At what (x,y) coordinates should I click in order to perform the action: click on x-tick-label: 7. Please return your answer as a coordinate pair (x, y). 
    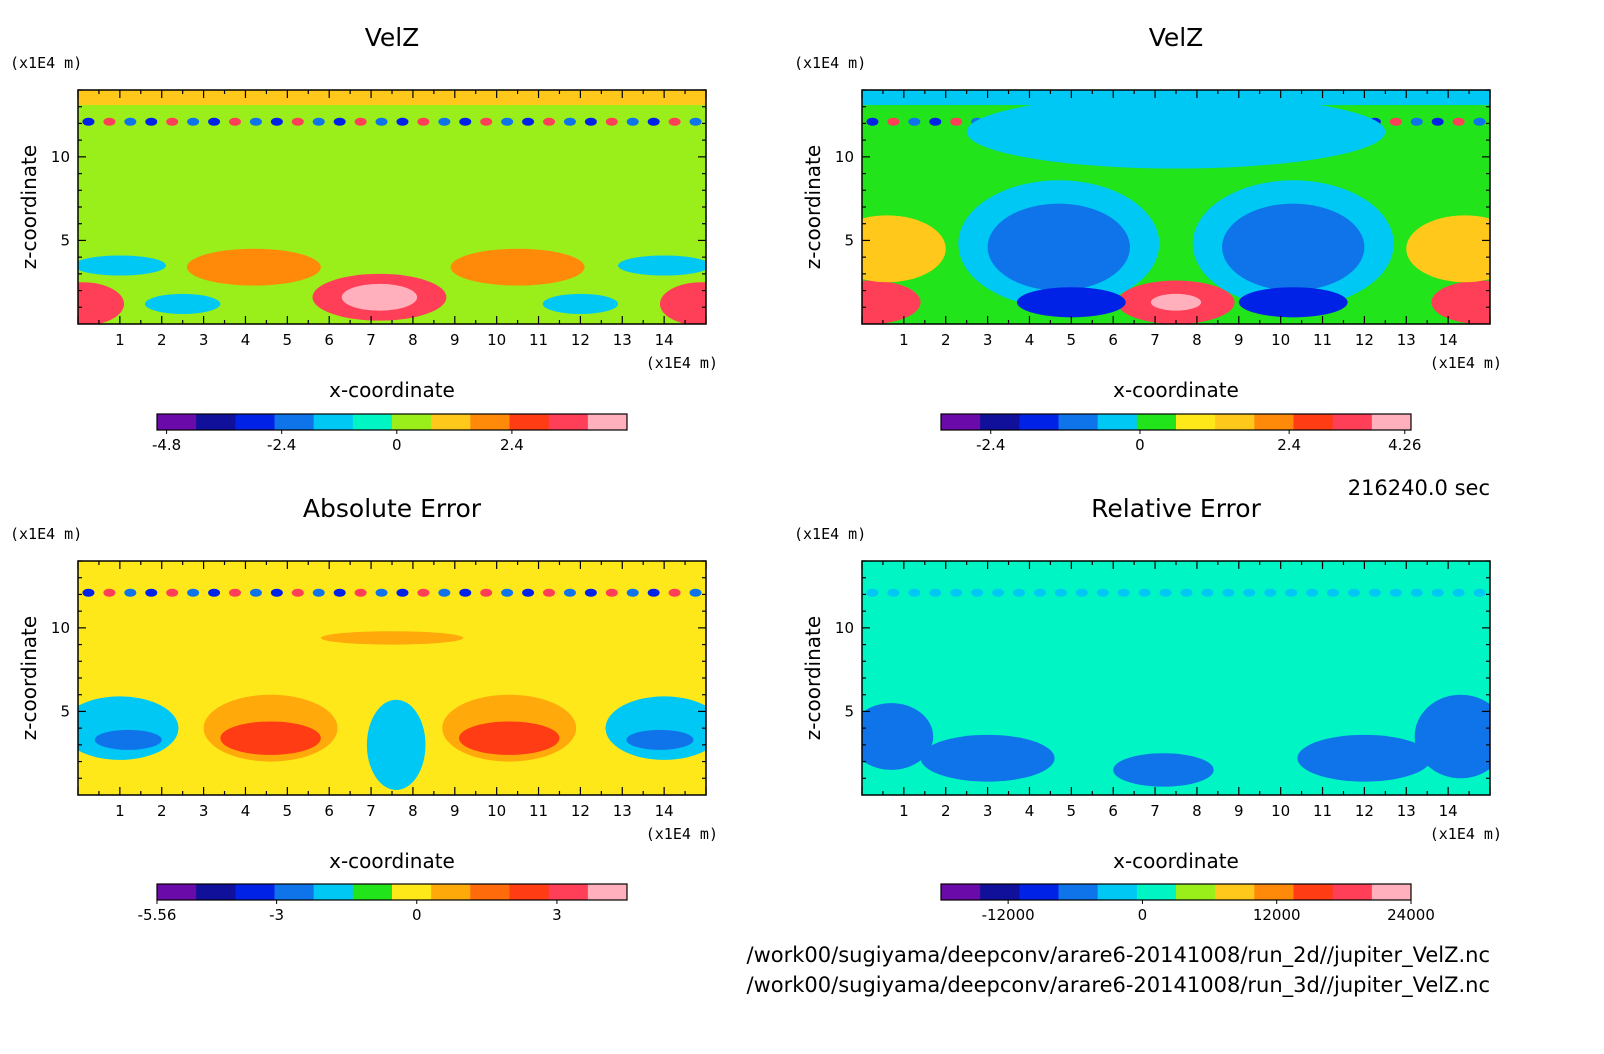
    Looking at the image, I should click on (1155, 811).